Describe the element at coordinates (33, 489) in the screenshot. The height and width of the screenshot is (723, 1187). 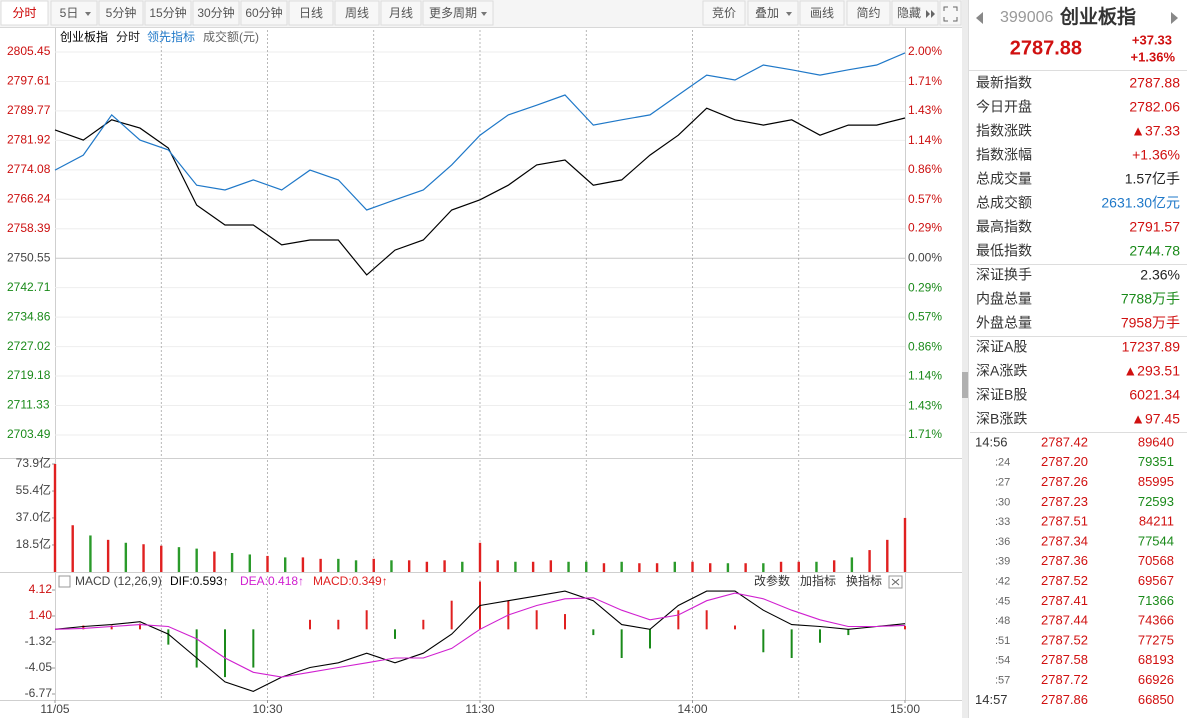
I see `y-tick-label: 55.4亿` at that location.